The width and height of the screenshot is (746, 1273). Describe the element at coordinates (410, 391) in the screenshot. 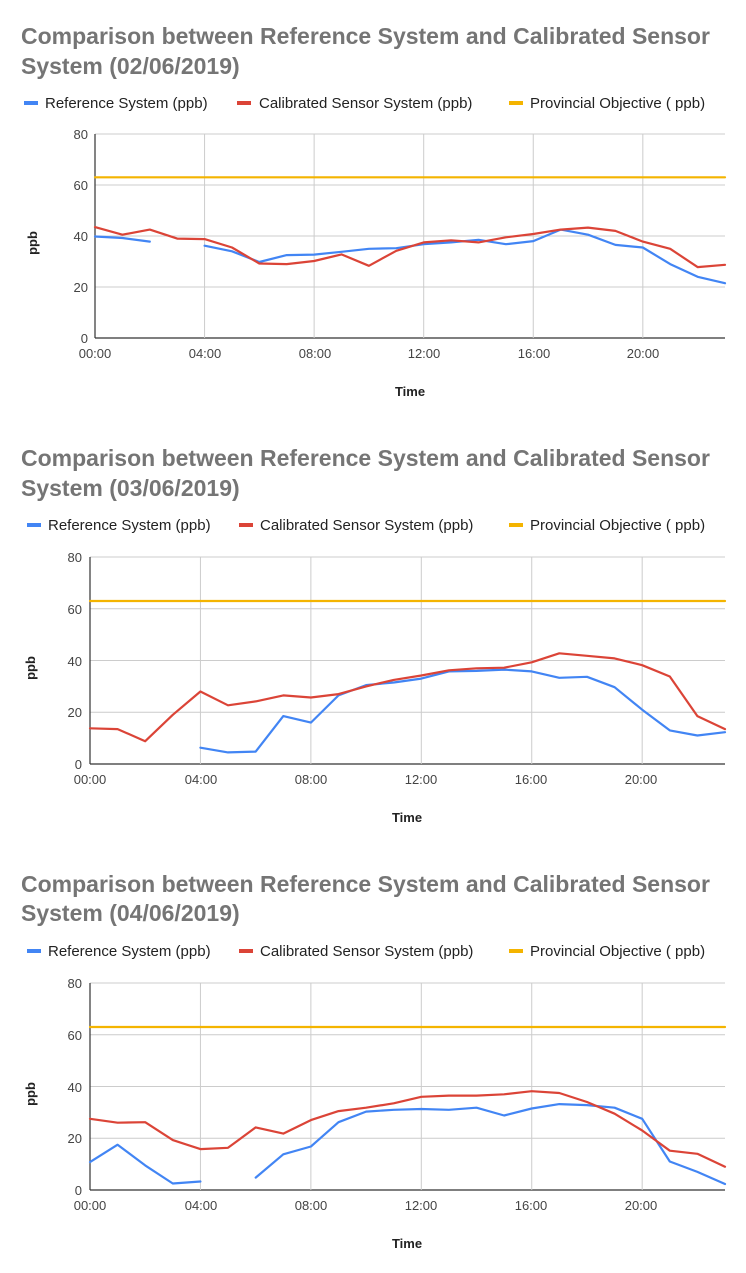

I see `chart-1-x-axis-title: Time` at that location.